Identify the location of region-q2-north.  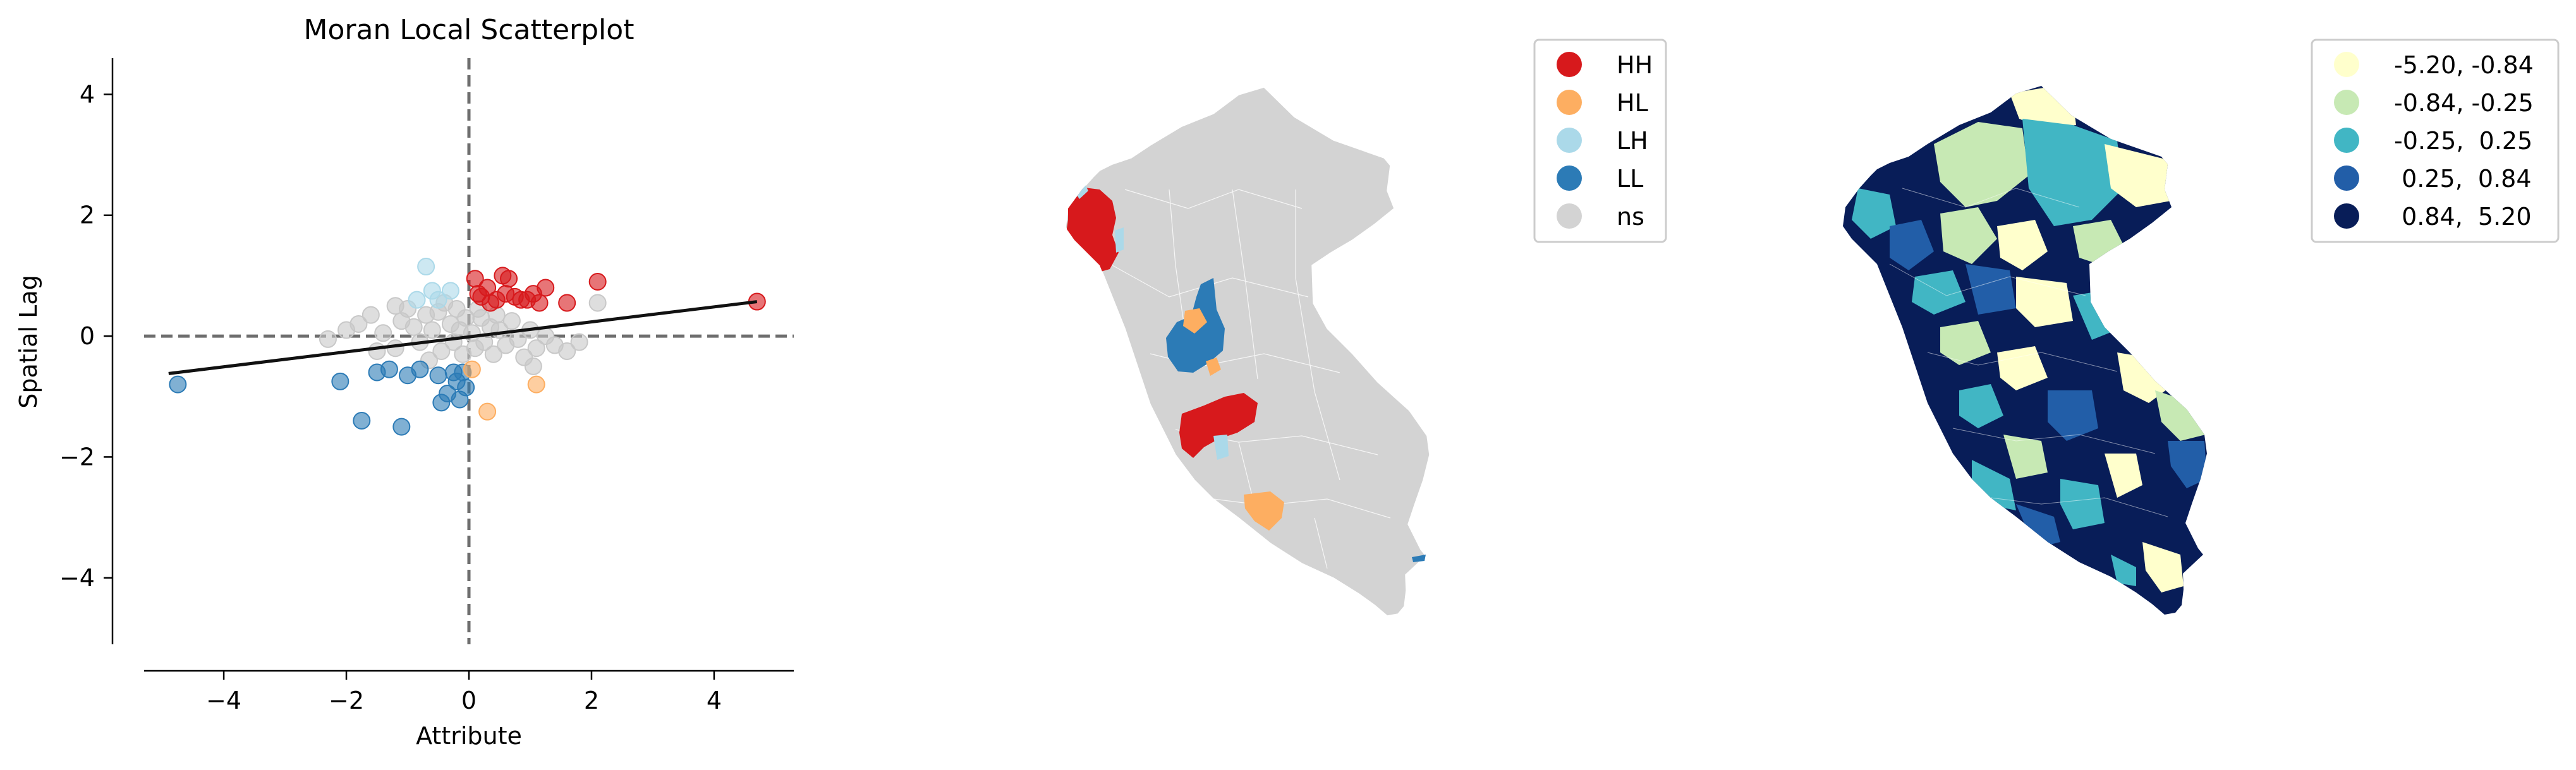
(1981, 164).